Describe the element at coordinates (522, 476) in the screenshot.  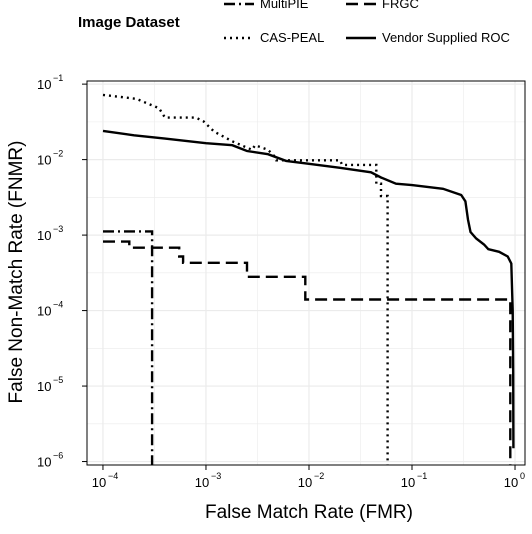
I see `x-tick-exponent: 0` at that location.